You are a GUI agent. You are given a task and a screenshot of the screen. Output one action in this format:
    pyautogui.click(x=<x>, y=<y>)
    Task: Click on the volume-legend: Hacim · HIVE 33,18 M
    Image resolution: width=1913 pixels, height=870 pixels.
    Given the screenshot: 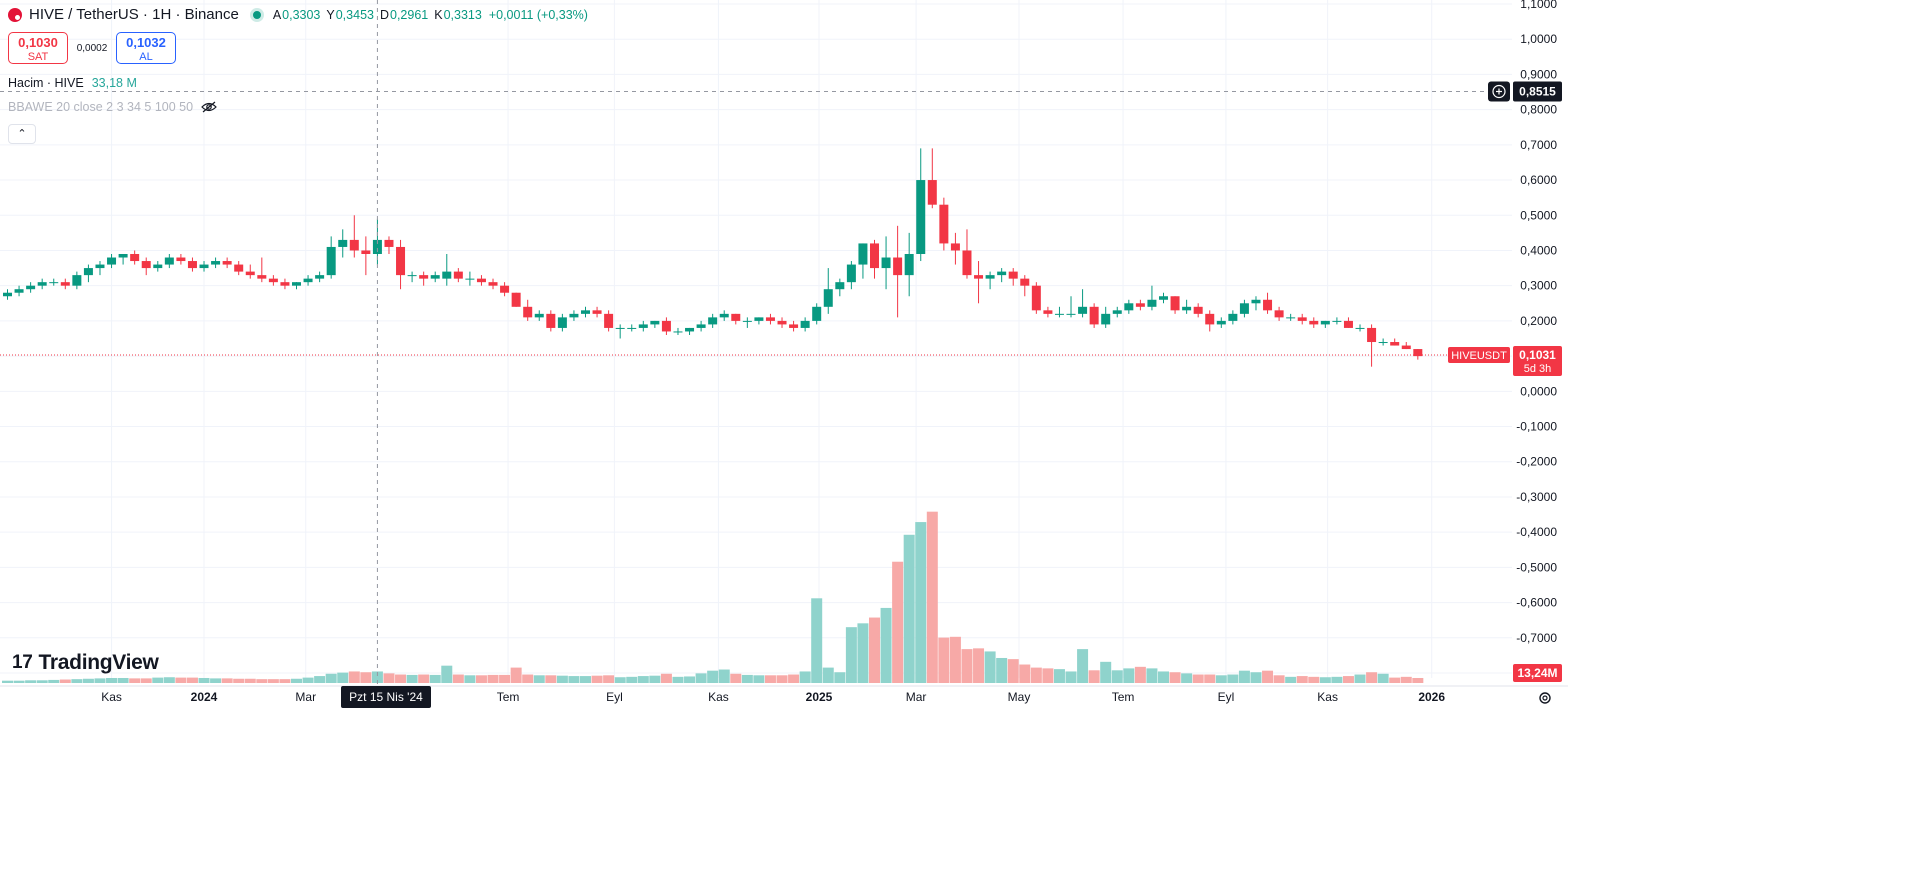 What is the action you would take?
    pyautogui.click(x=72, y=83)
    